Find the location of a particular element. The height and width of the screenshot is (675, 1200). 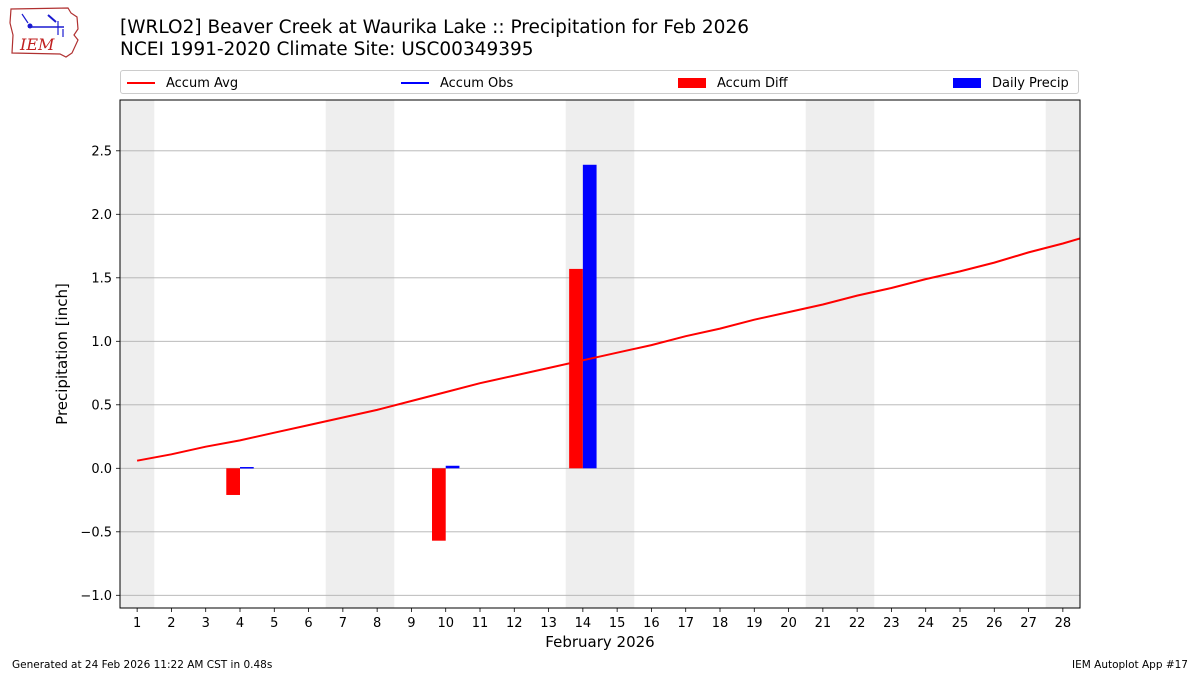

legend-swatch-accum-obs is located at coordinates (415, 83).